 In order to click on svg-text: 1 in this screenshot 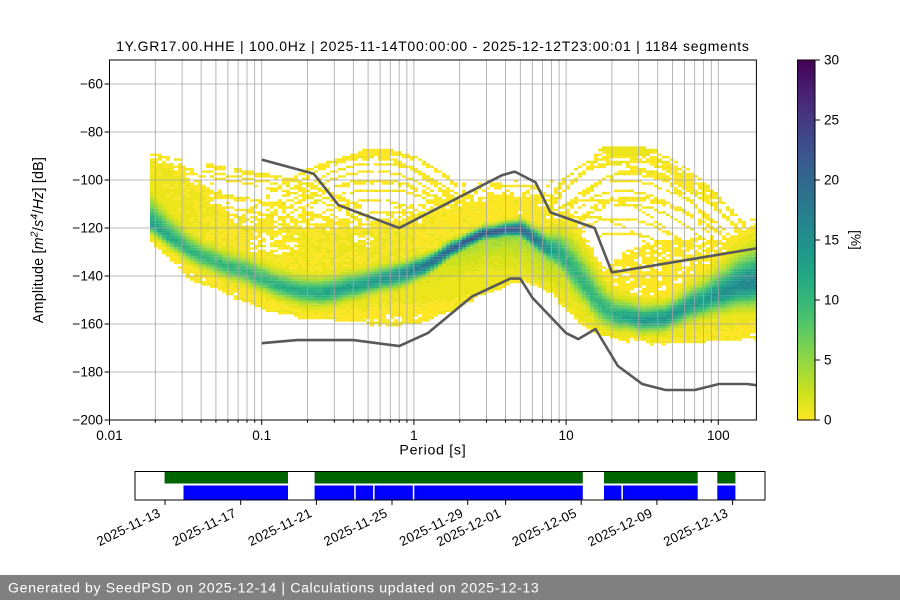, I will do `click(414, 435)`.